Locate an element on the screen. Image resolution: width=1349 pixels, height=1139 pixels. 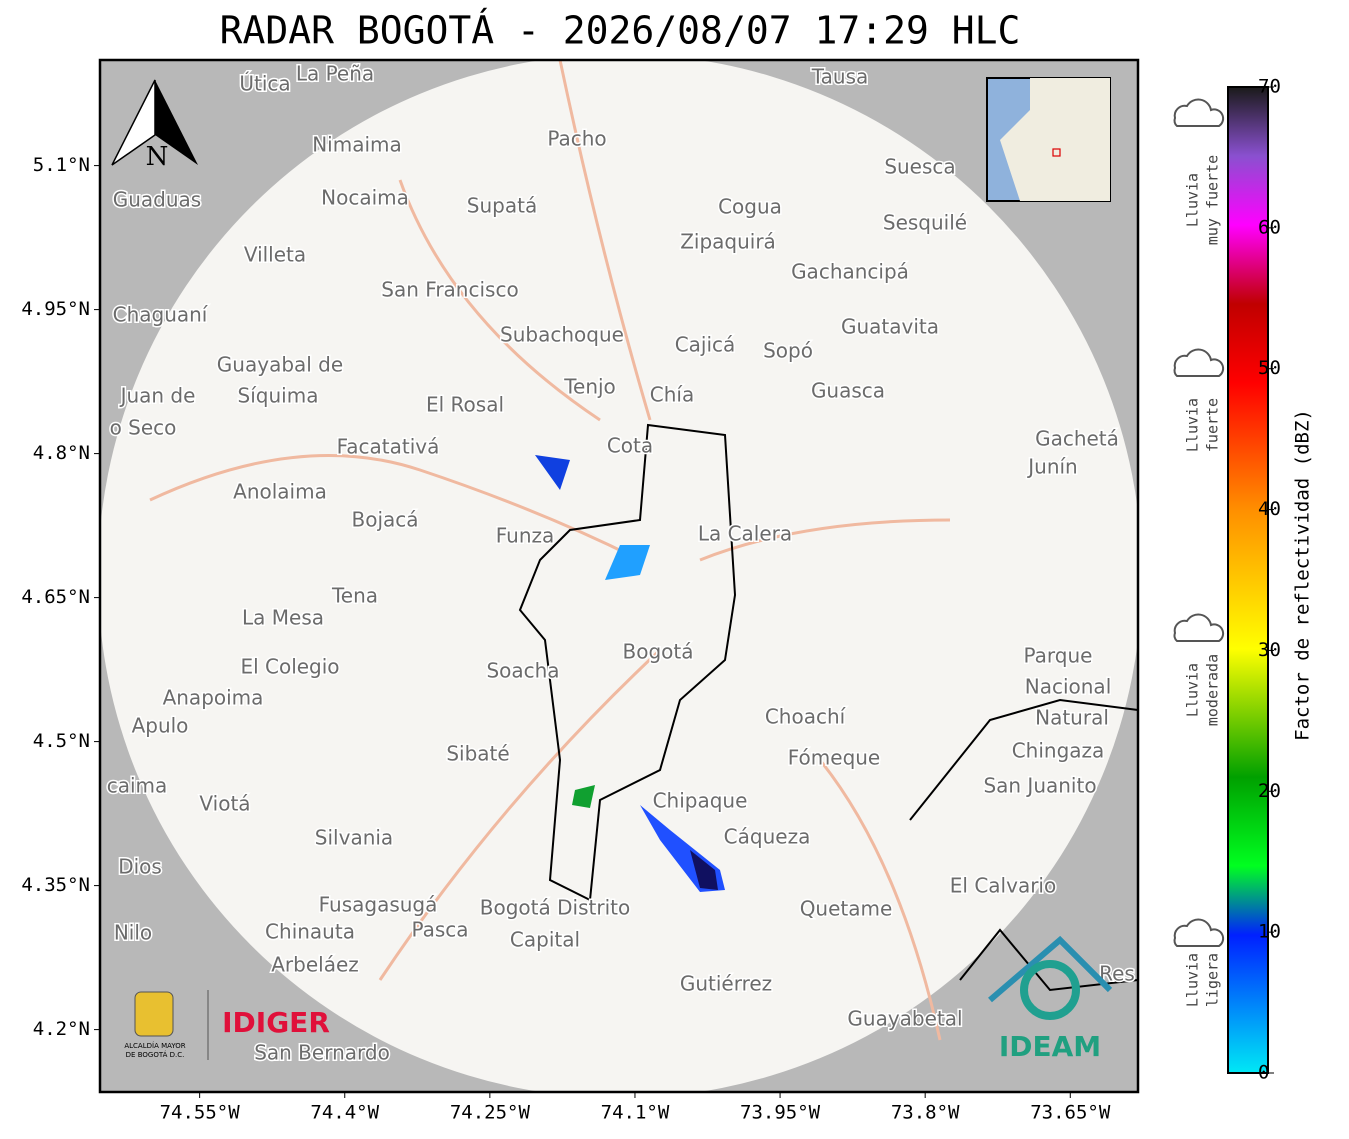
legend-label: moderada is located at coordinates (1213, 690).